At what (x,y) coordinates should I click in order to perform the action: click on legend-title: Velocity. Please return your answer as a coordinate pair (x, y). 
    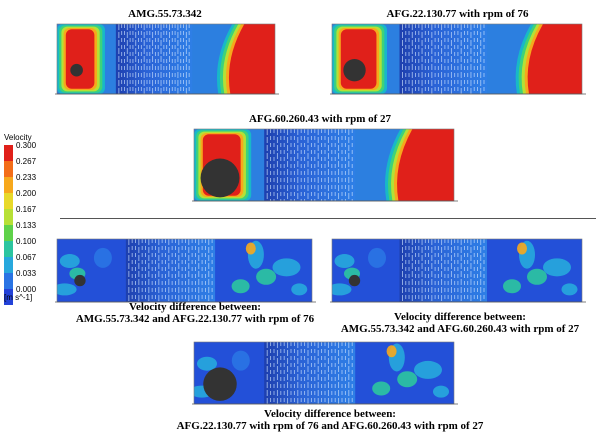
    Looking at the image, I should click on (18, 137).